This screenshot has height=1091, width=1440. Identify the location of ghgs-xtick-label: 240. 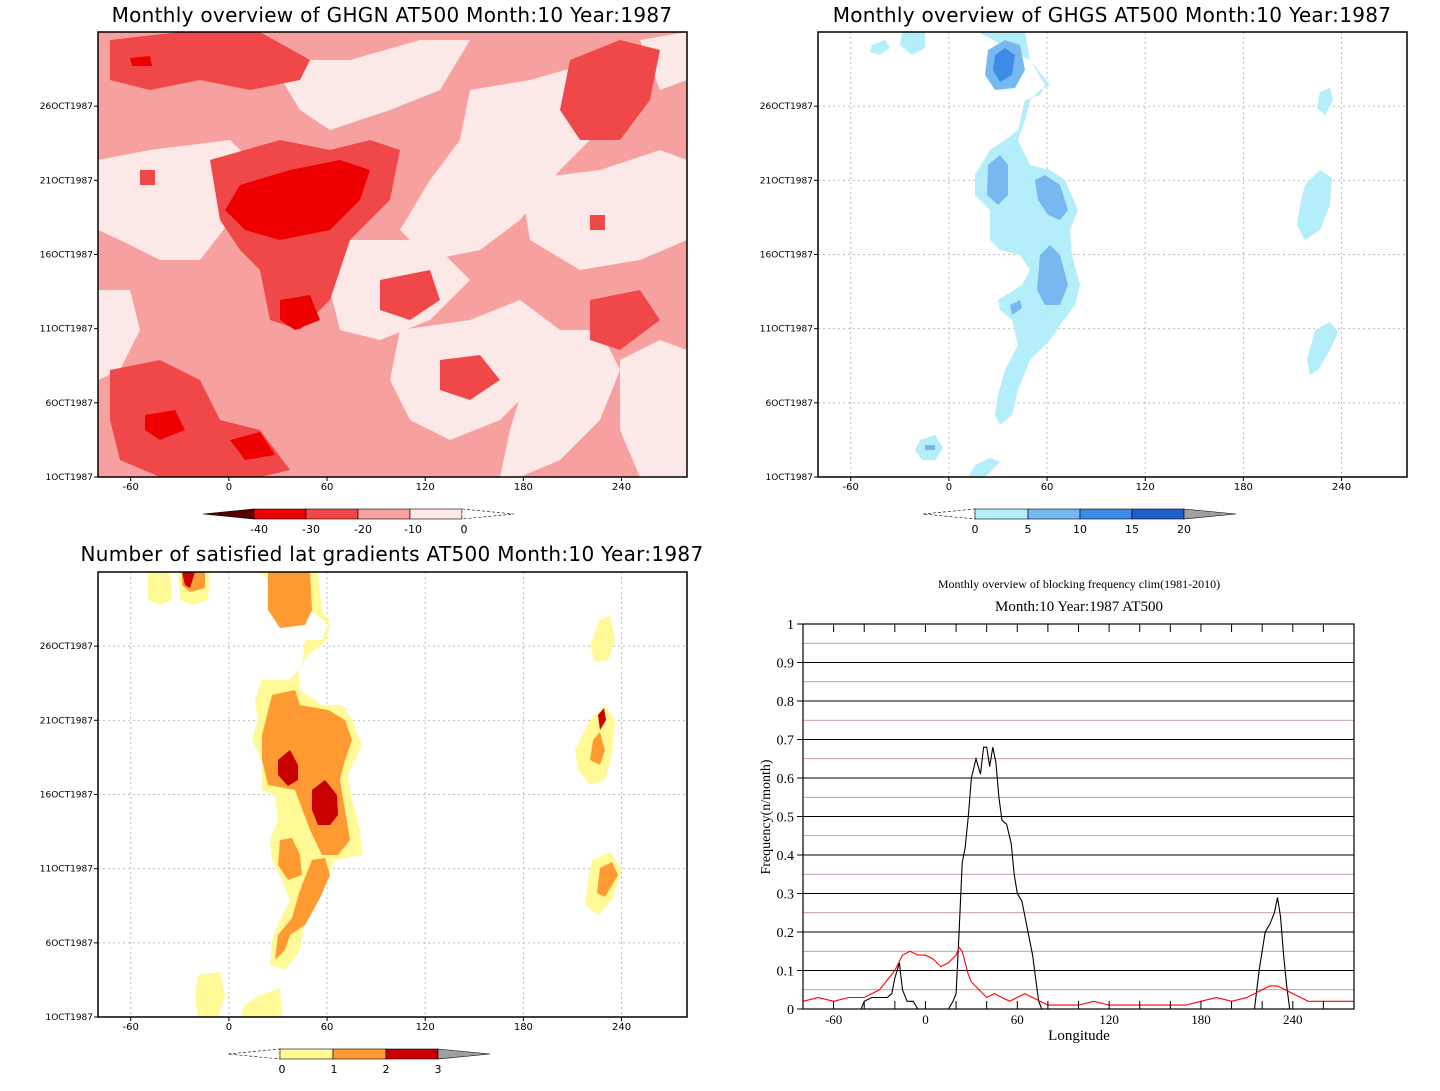
(1341, 487).